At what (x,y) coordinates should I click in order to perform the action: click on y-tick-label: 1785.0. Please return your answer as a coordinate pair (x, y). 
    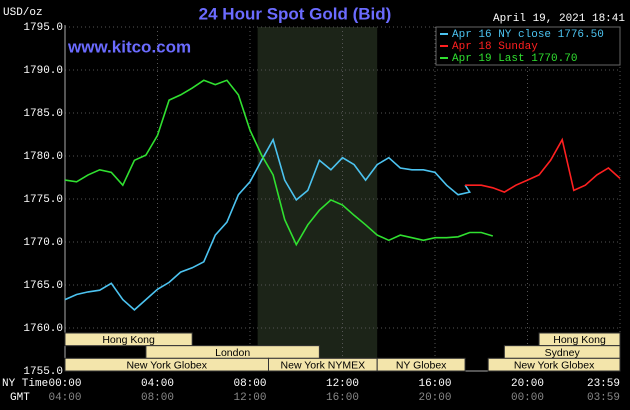
    Looking at the image, I should click on (43, 114).